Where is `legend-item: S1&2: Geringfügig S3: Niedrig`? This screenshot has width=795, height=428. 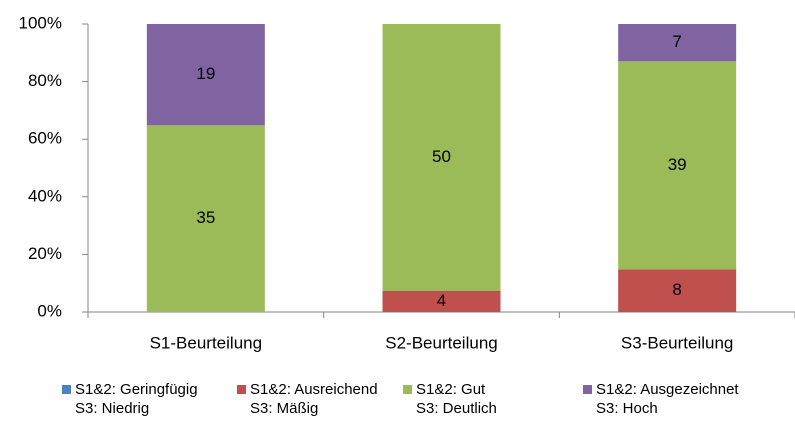
legend-item: S1&2: Geringfügig S3: Niedrig is located at coordinates (149, 399).